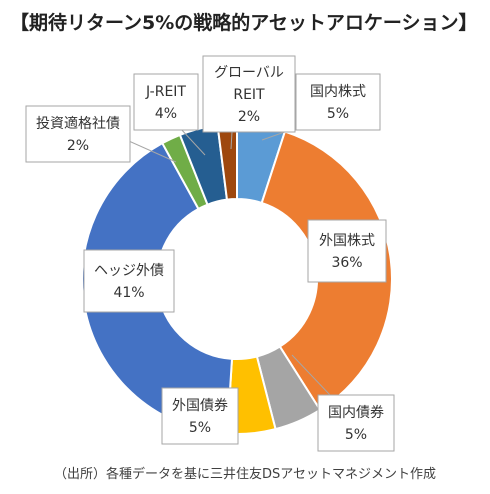  What do you see at coordinates (166, 102) in the screenshot?
I see `slice-7-label-box` at bounding box center [166, 102].